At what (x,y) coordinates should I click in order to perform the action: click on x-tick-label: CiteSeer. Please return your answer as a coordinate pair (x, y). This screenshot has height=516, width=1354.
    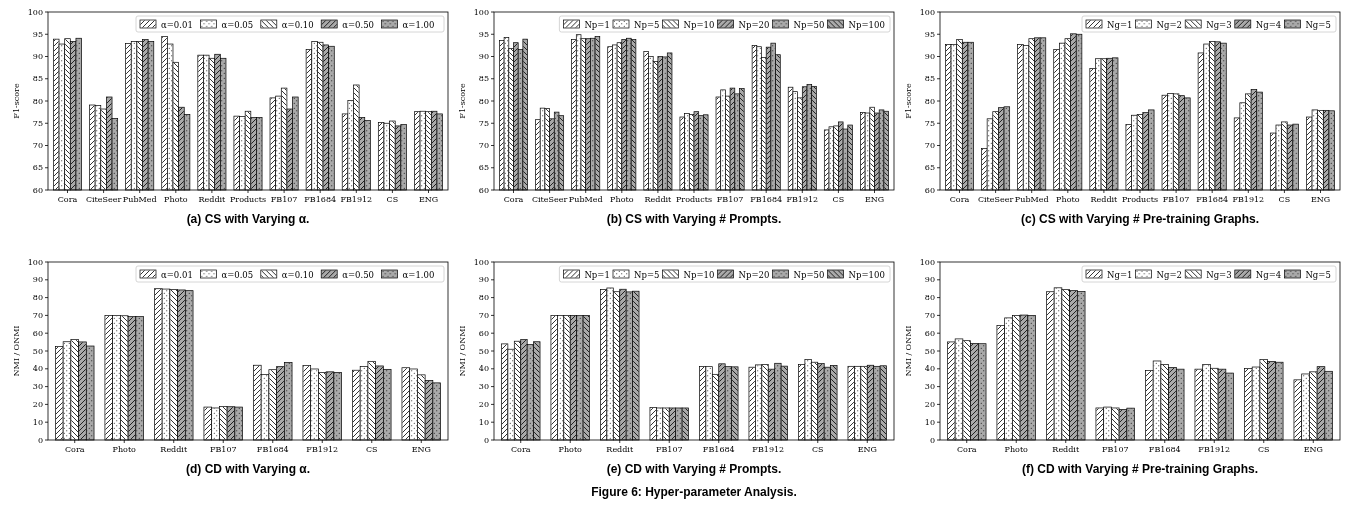
    Looking at the image, I should click on (103, 199).